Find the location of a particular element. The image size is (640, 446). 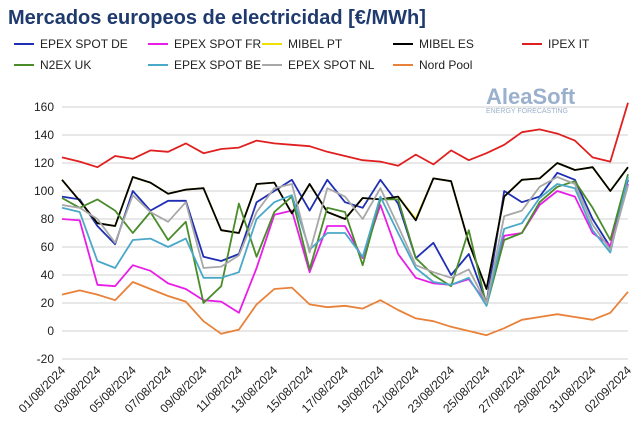

y-tick-label: -20 is located at coordinates (46, 359).